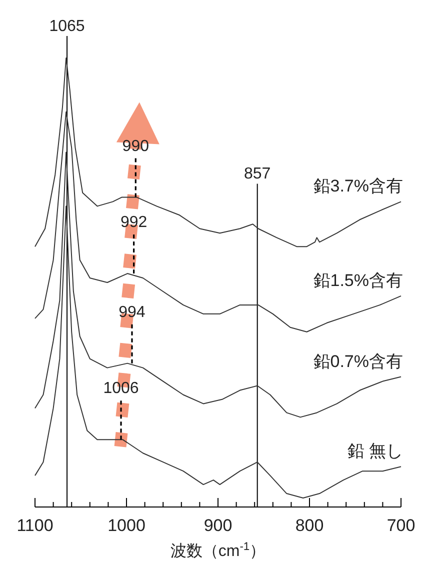 This screenshot has height=565, width=443. Describe the element at coordinates (35, 525) in the screenshot. I see `x-tick-label: 1100` at that location.